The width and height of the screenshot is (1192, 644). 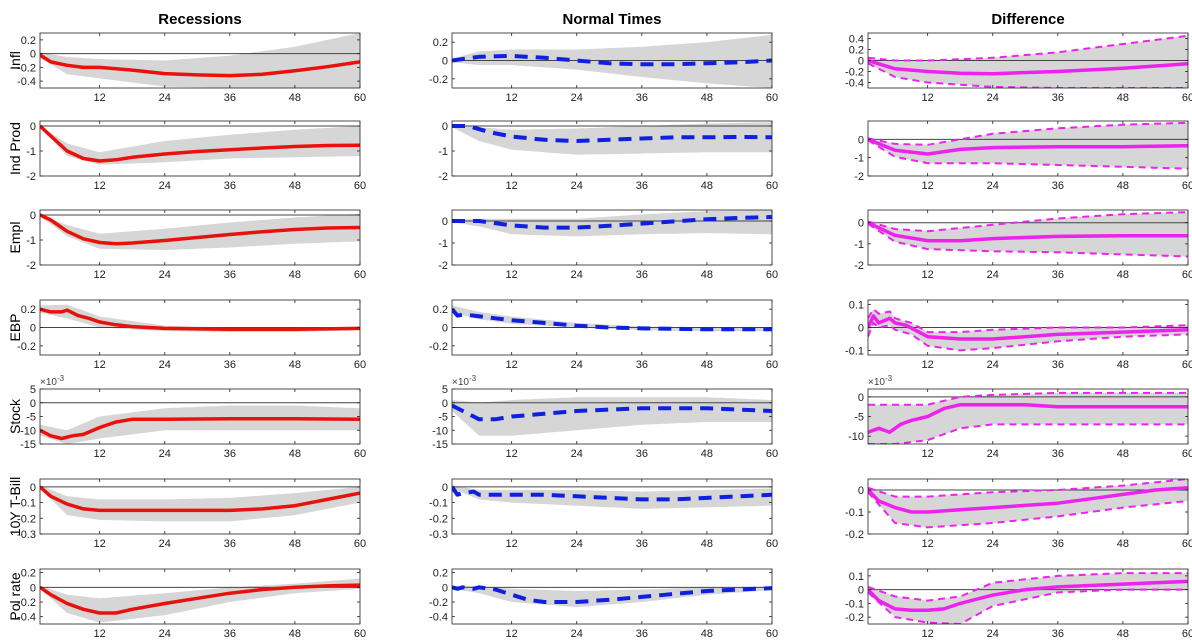 What do you see at coordinates (438, 535) in the screenshot?
I see `y-tick-label: -0.3` at bounding box center [438, 535].